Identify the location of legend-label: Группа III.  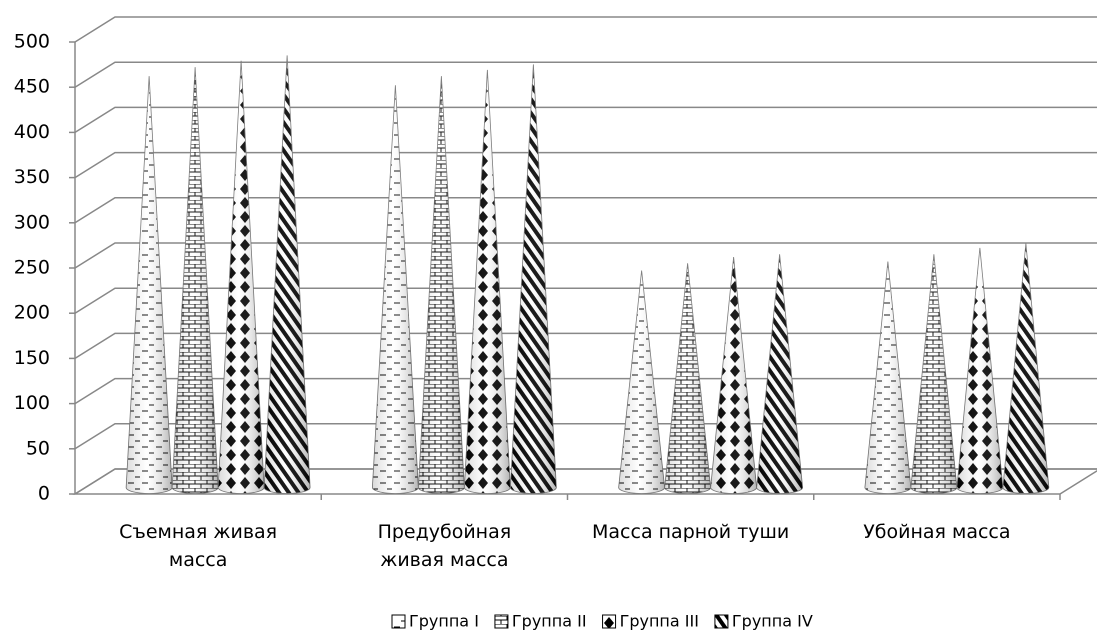
(659, 621).